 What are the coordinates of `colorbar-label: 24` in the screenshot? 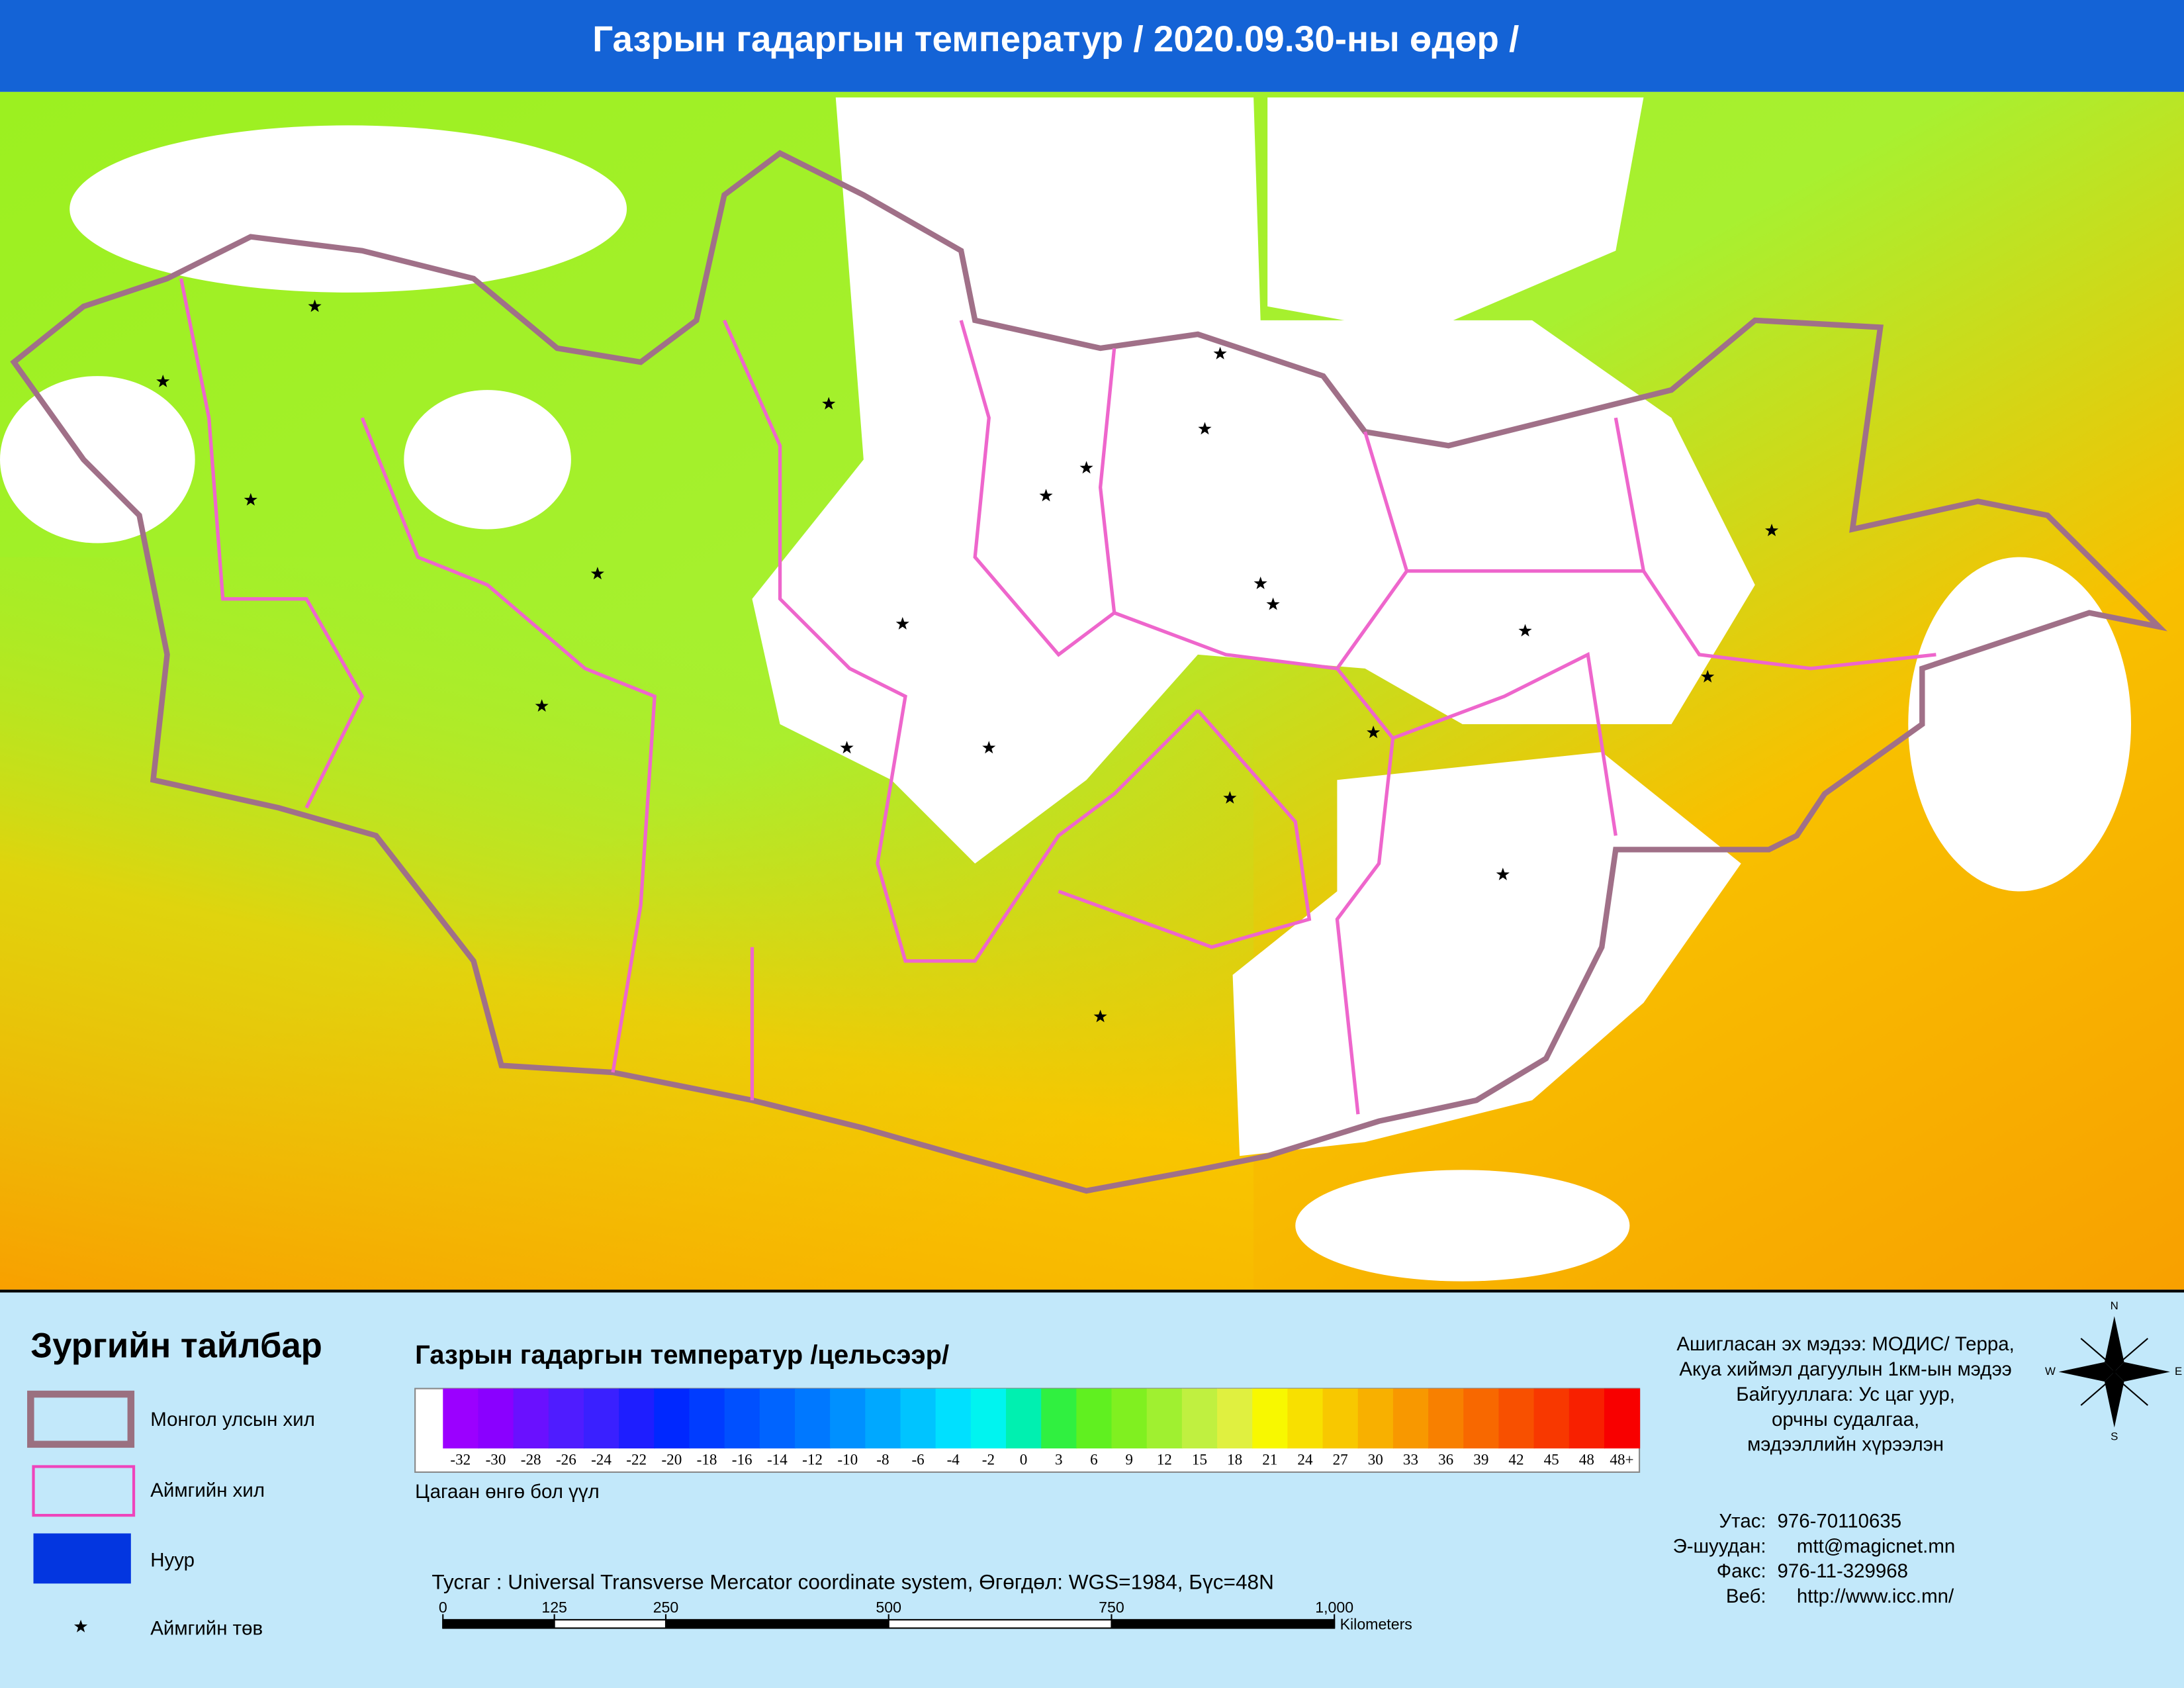 It's located at (1305, 1459).